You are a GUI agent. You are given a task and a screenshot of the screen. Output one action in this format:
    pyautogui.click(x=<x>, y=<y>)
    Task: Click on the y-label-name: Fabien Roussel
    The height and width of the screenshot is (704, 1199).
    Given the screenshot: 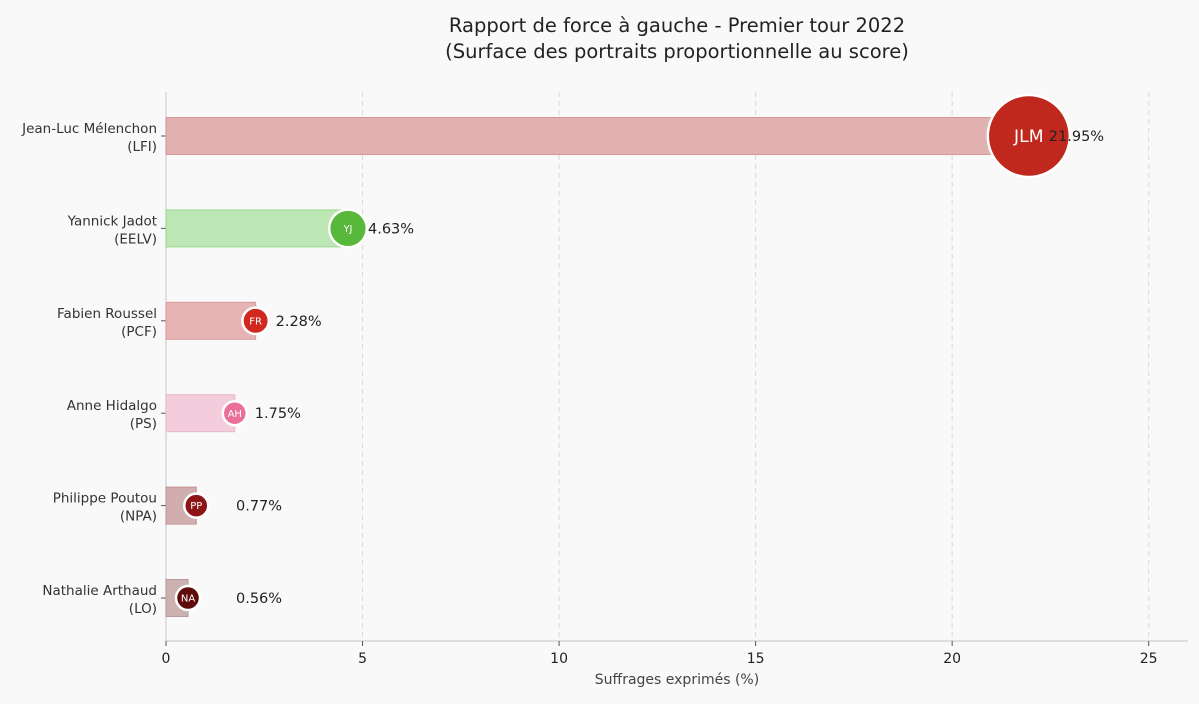 What is the action you would take?
    pyautogui.click(x=107, y=314)
    